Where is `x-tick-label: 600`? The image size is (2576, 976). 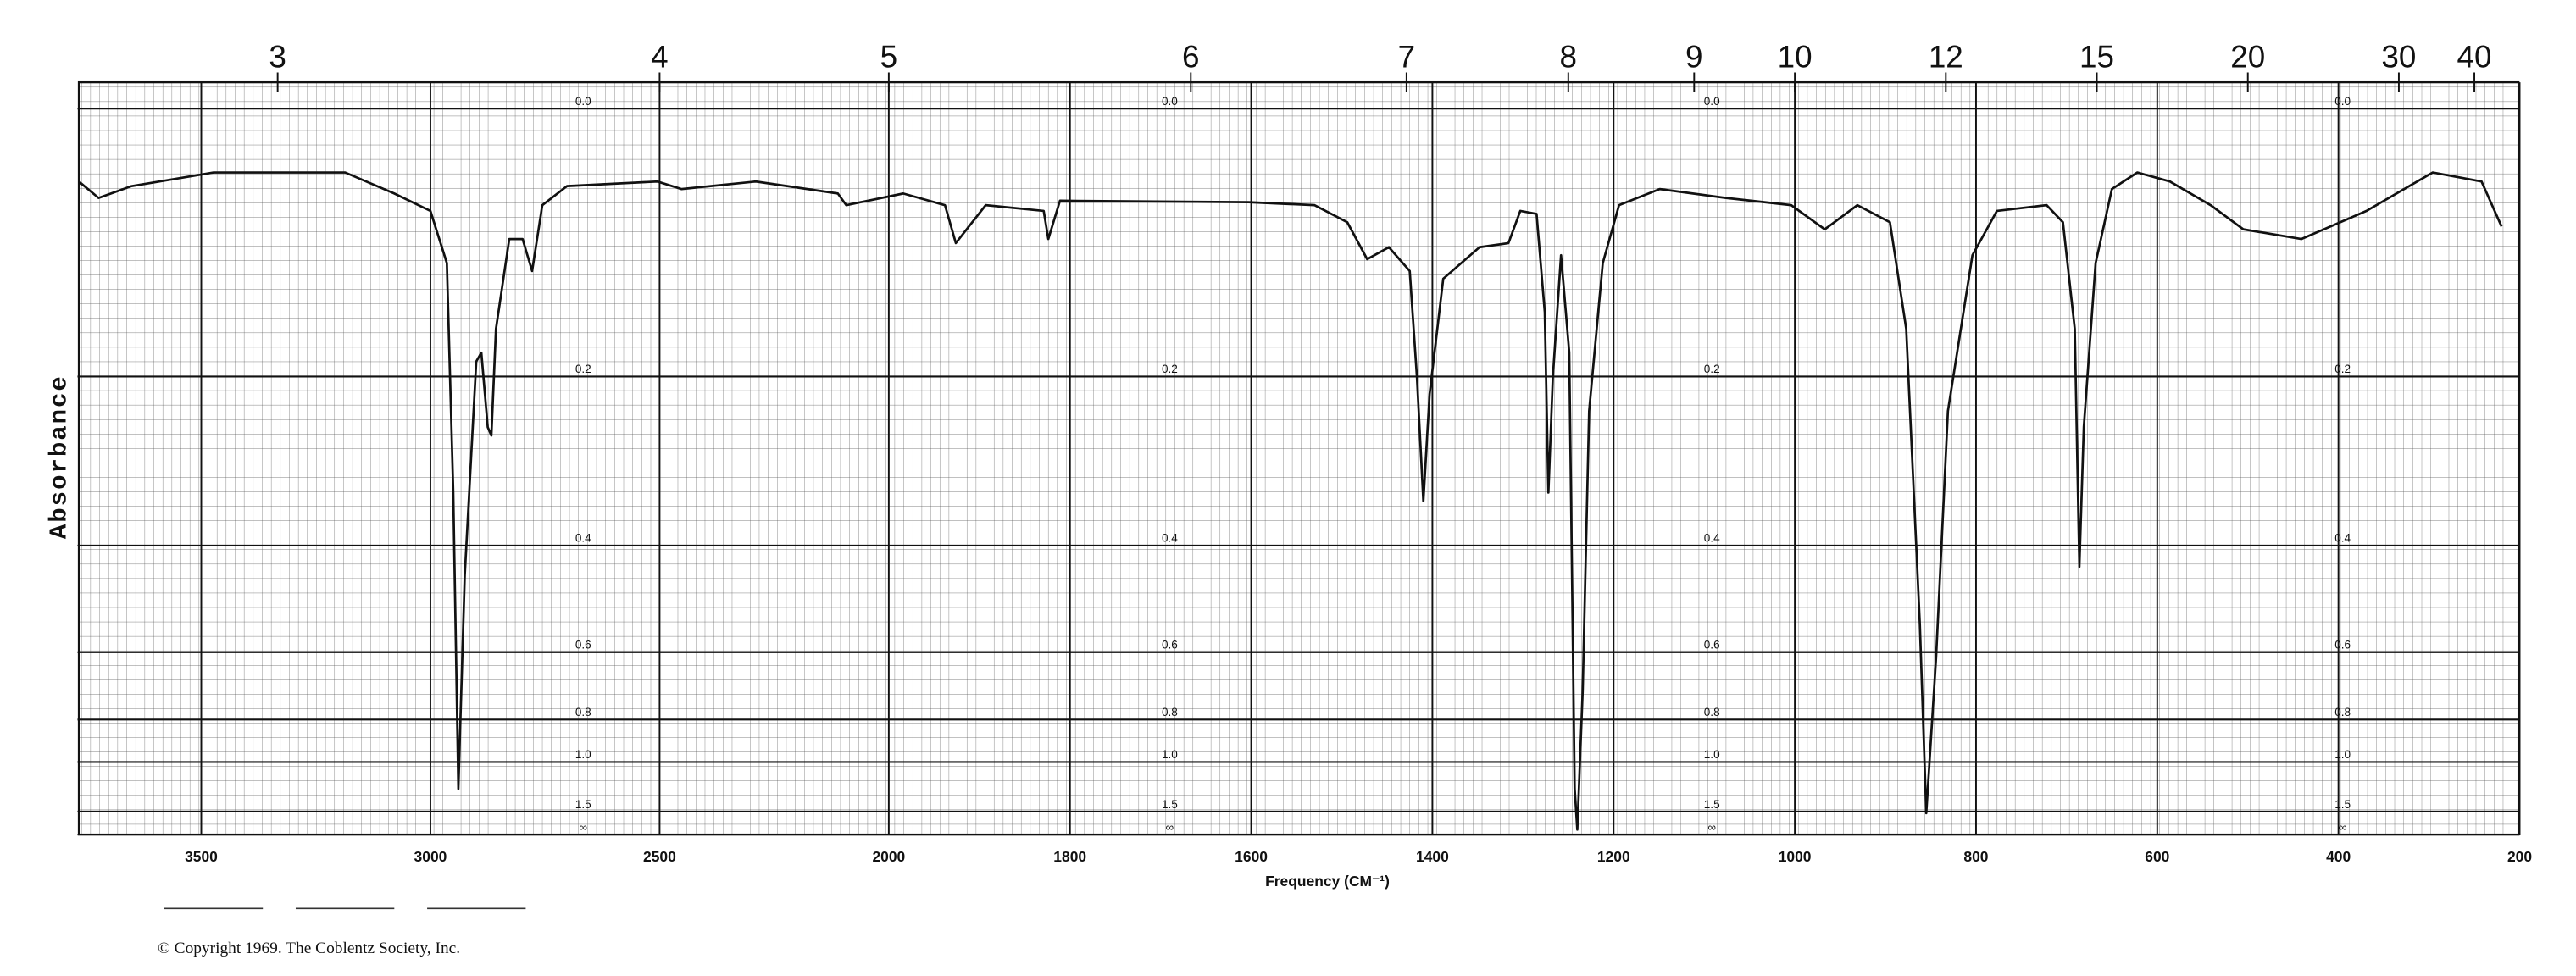
x-tick-label: 600 is located at coordinates (2157, 856).